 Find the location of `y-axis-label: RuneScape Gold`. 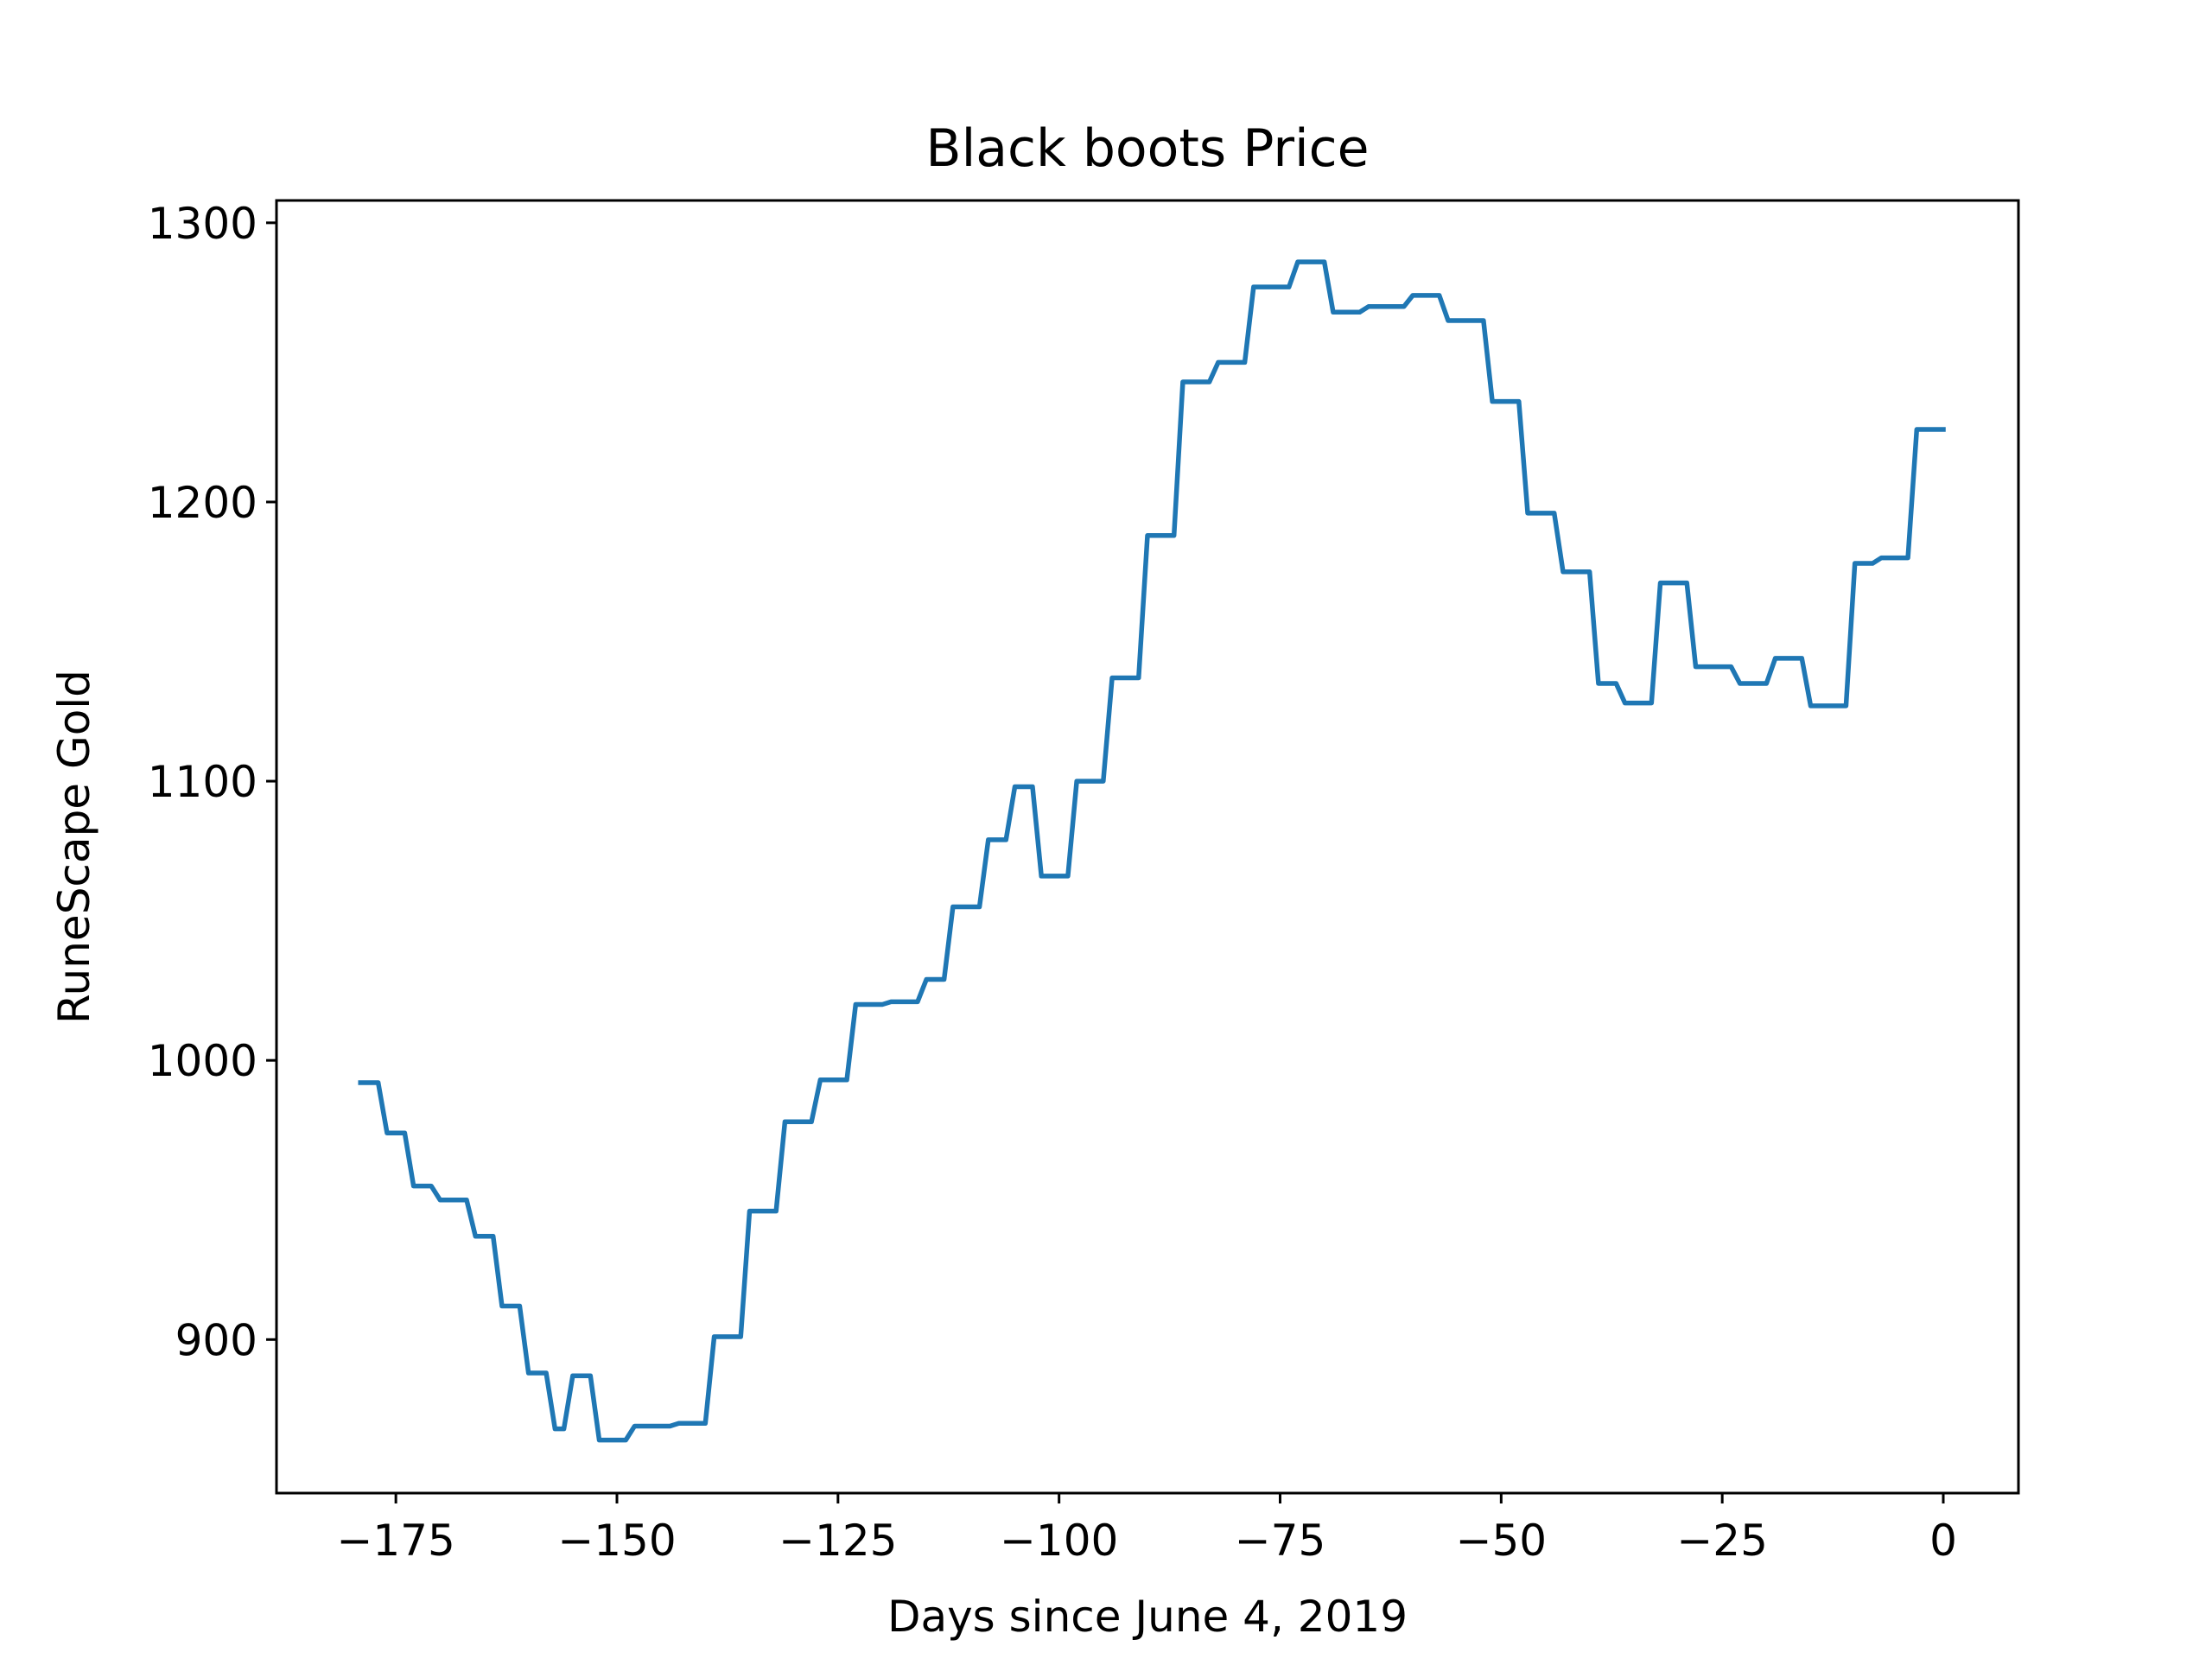

y-axis-label: RuneScape Gold is located at coordinates (74, 847).